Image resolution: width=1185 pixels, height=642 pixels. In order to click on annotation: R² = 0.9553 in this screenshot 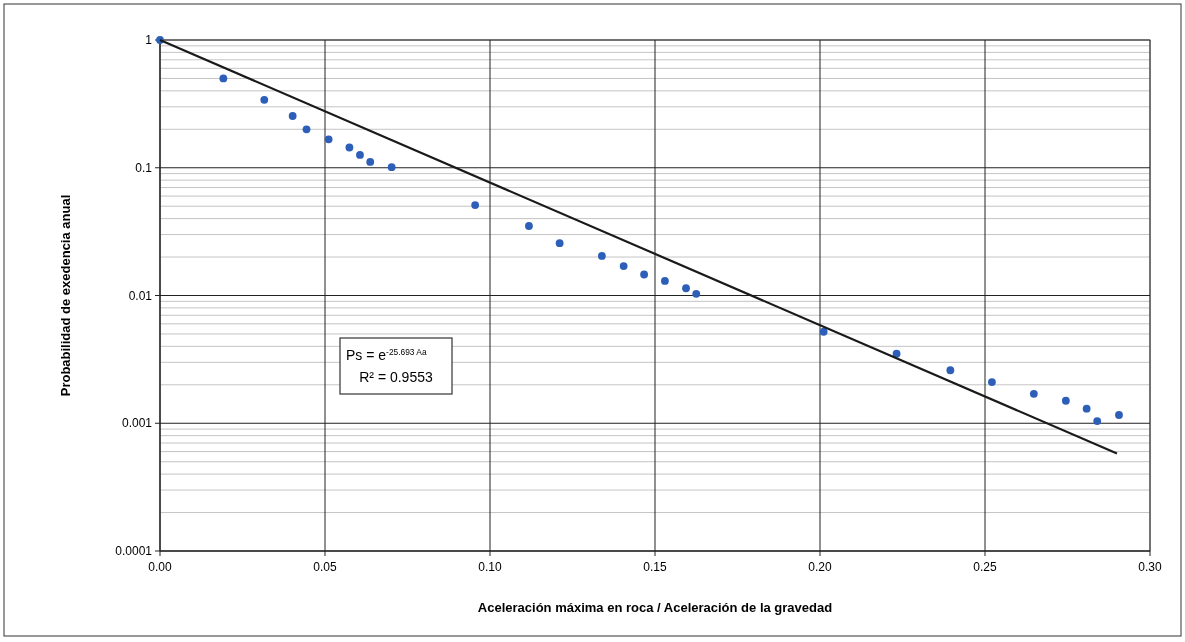, I will do `click(396, 377)`.